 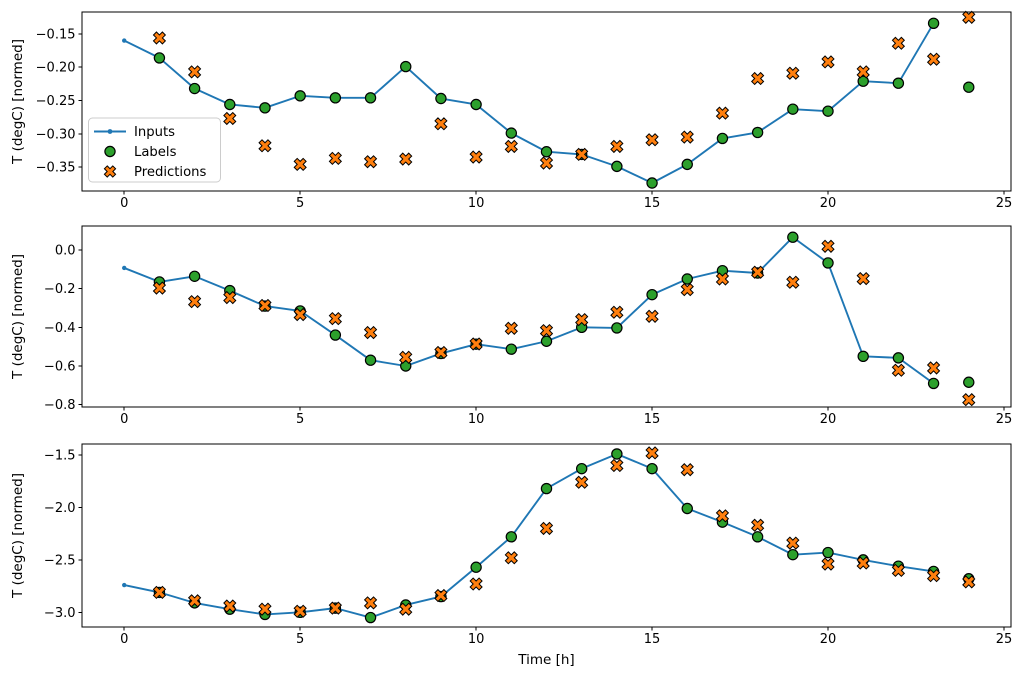 What do you see at coordinates (170, 172) in the screenshot?
I see `legend-label: Predictions` at bounding box center [170, 172].